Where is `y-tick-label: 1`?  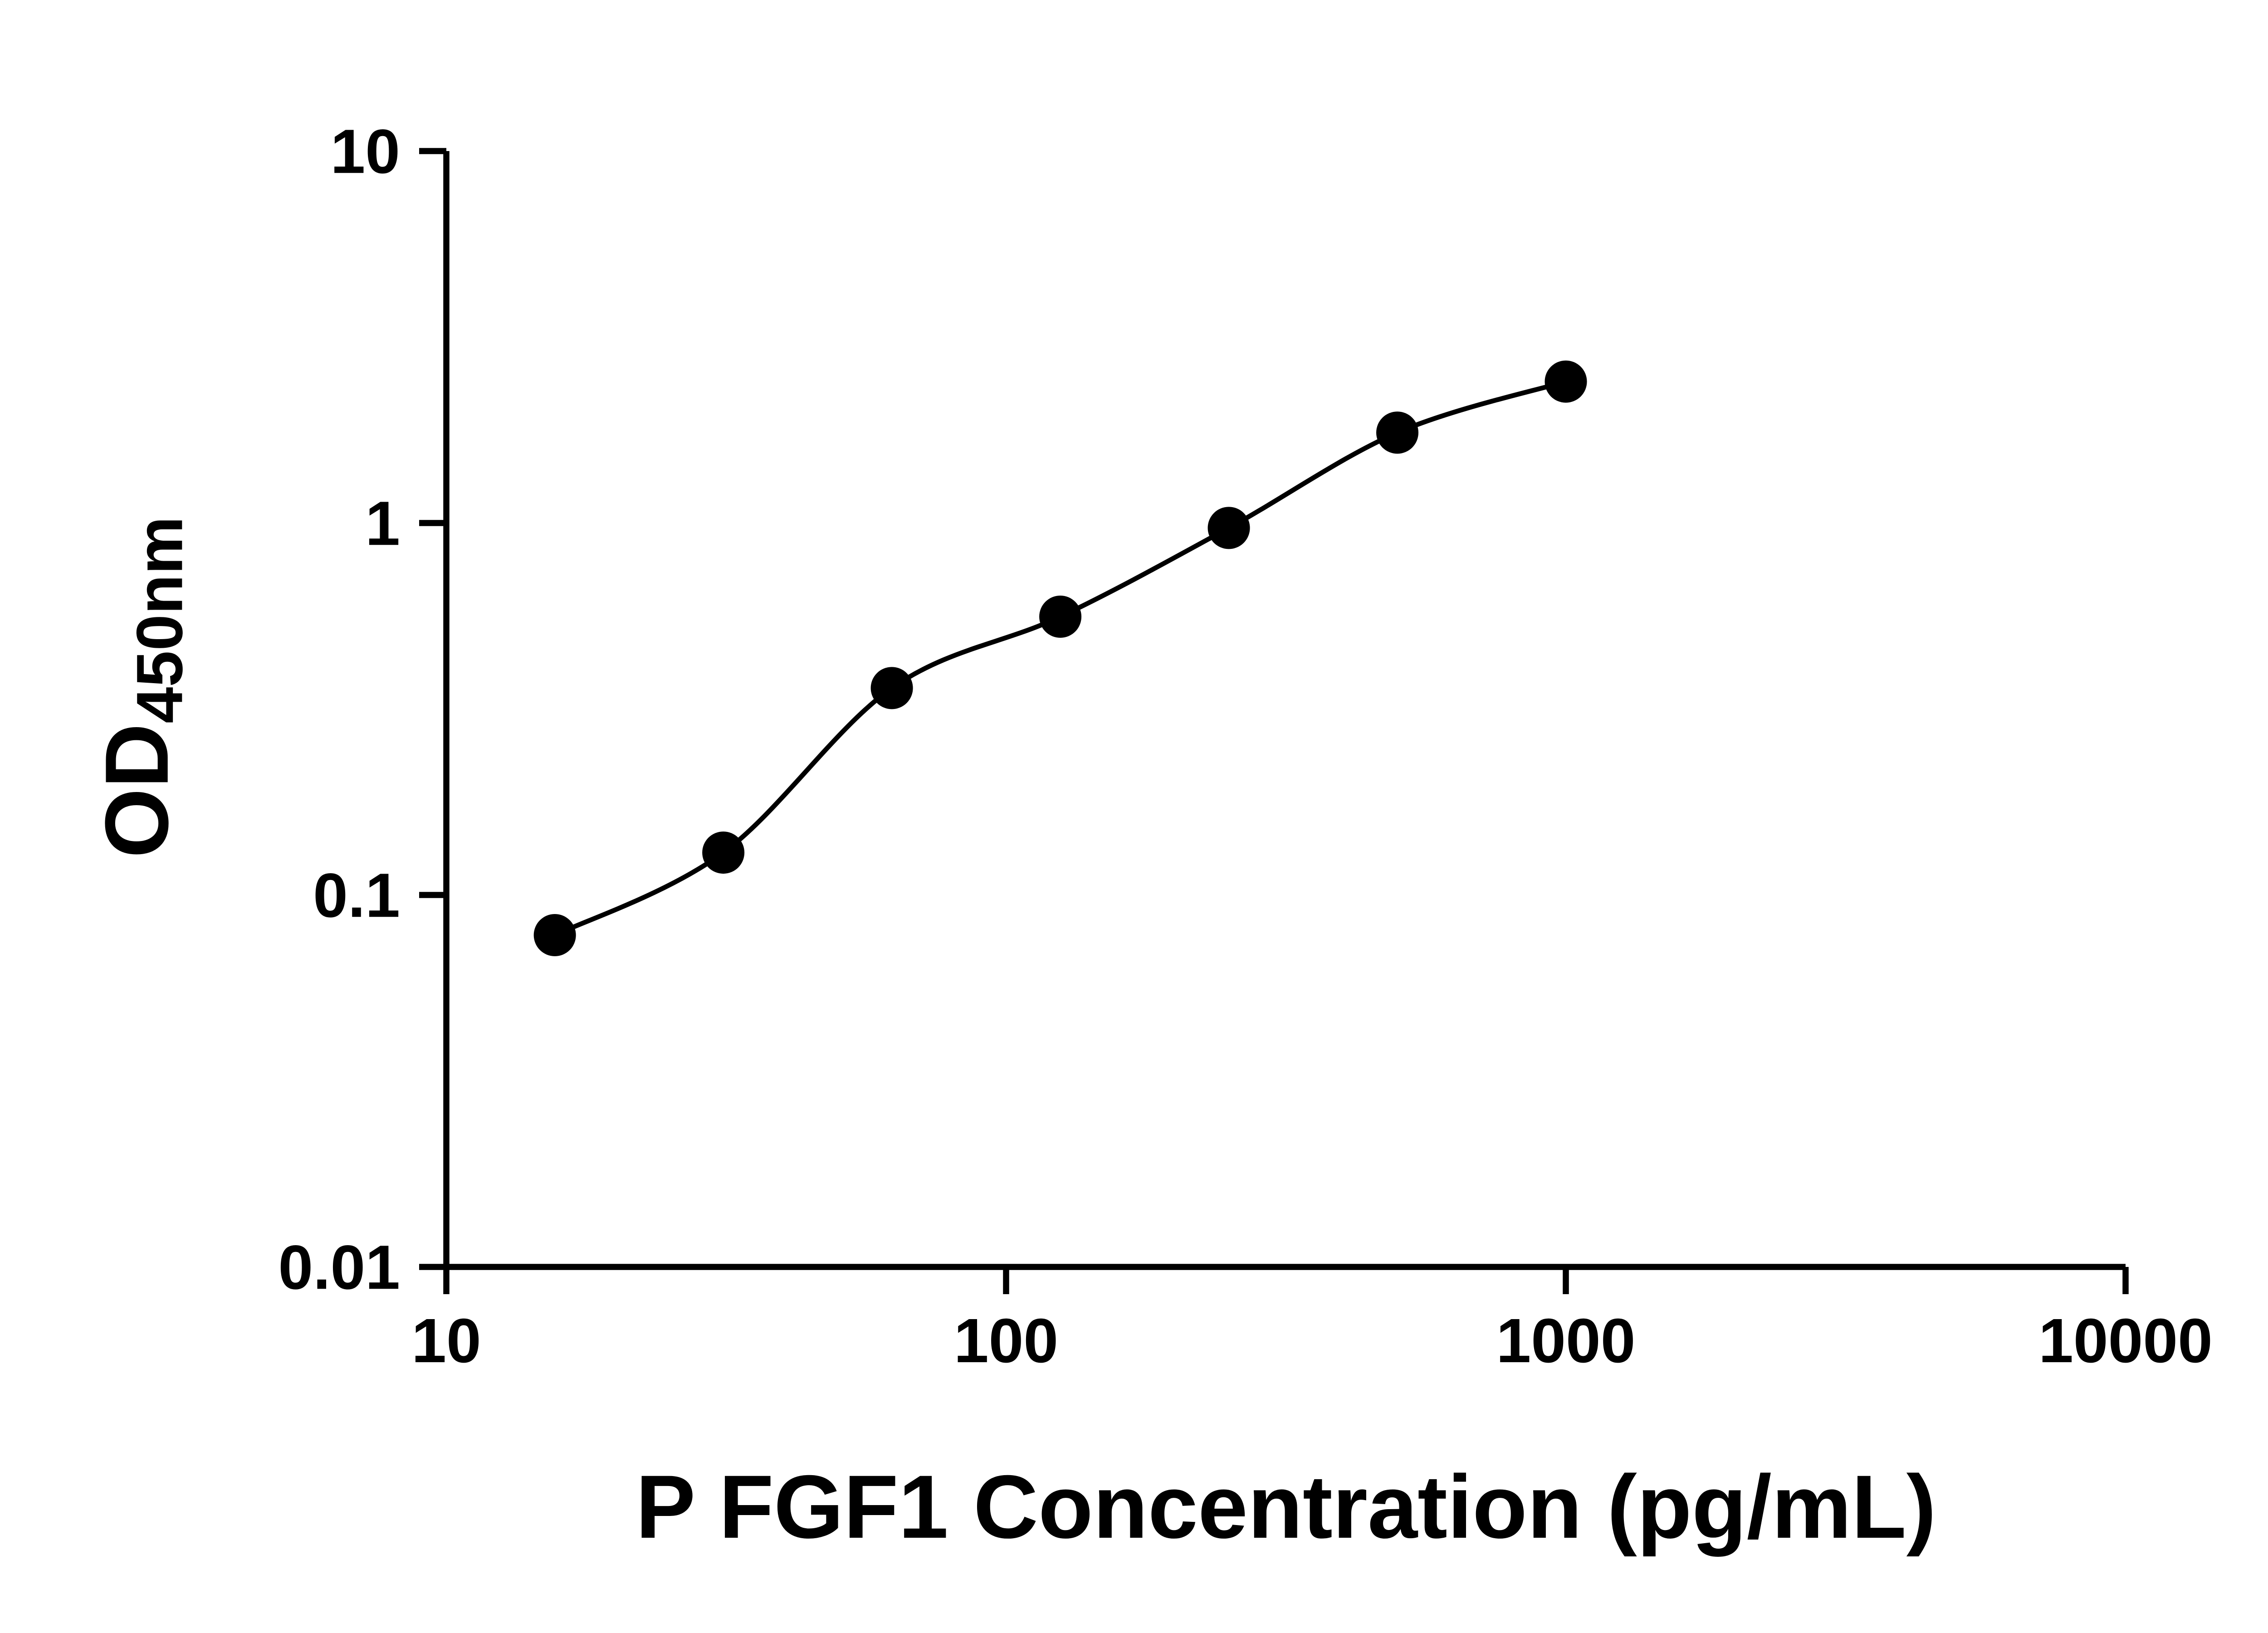
y-tick-label: 1 is located at coordinates (382, 523).